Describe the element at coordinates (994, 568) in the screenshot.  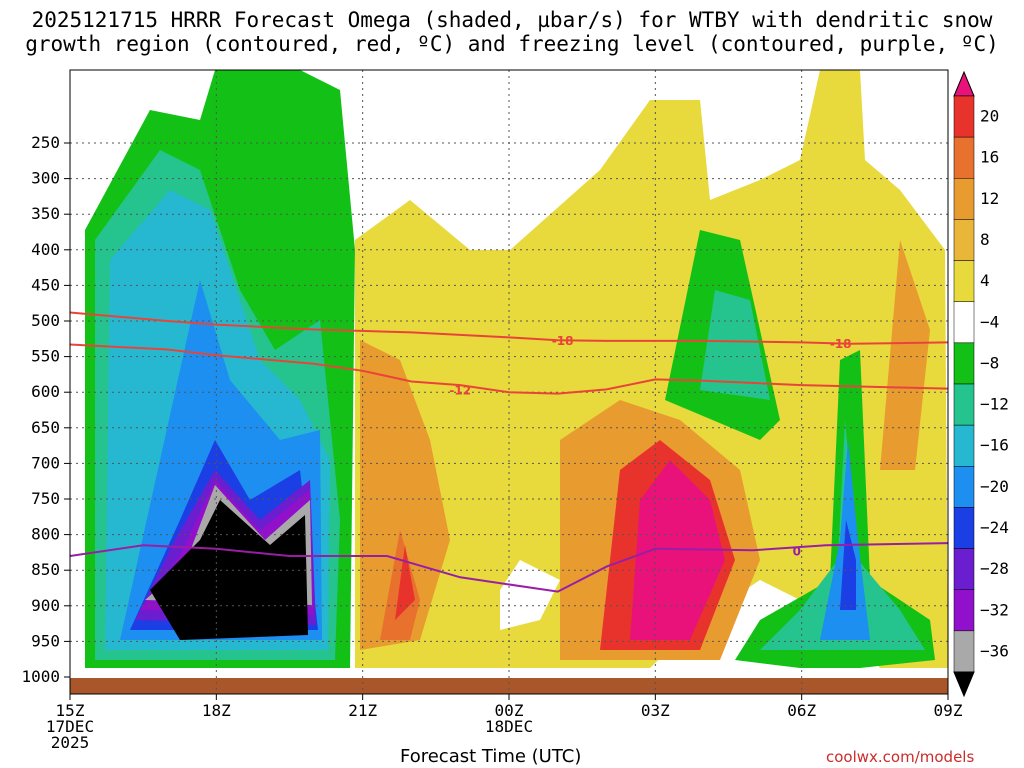
I see `colorbar-label-11: −28` at that location.